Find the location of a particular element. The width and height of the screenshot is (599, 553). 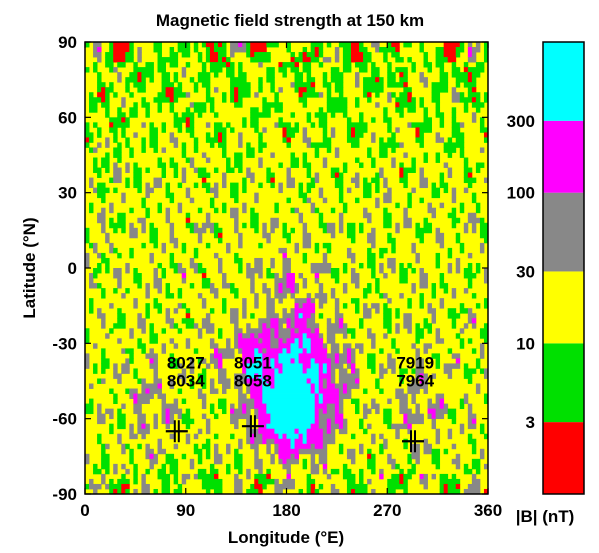

colorbar-tick-label: 30 is located at coordinates (525, 271).